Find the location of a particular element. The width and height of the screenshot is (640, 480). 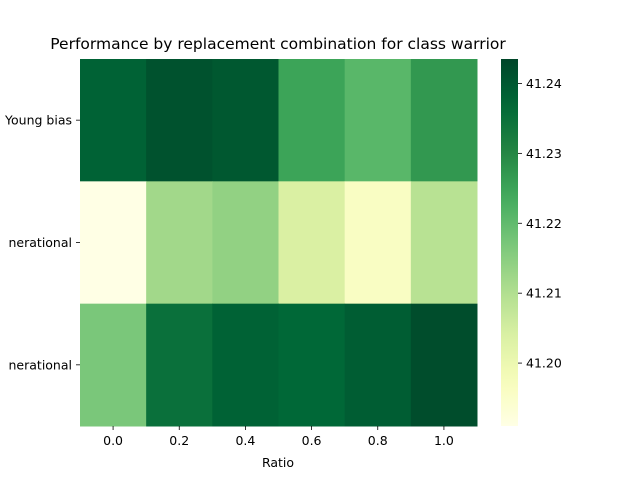

colorbar is located at coordinates (509, 242).